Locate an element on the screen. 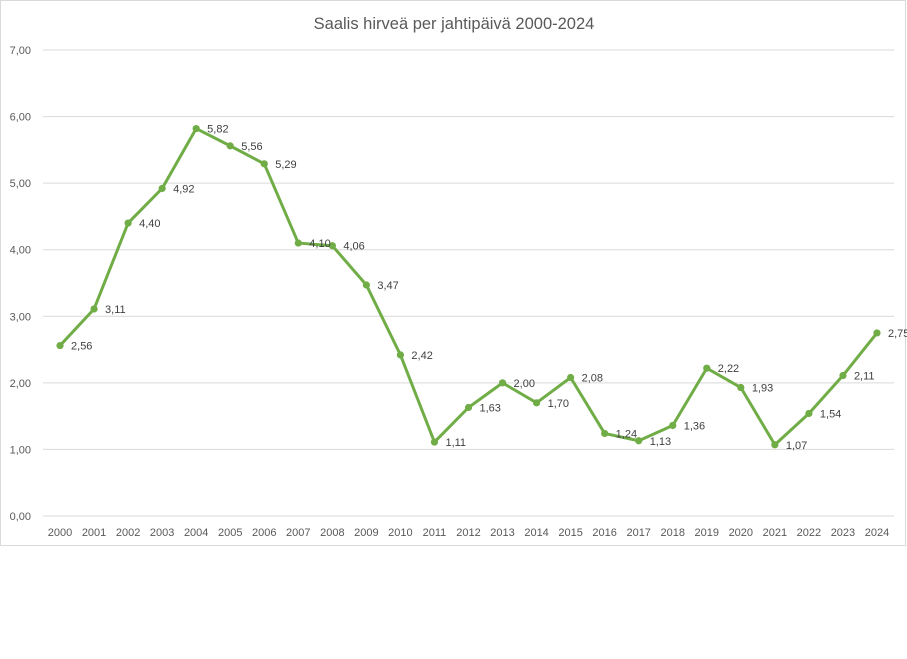 This screenshot has height=659, width=907. y-tick-label: 2,00 is located at coordinates (20, 384).